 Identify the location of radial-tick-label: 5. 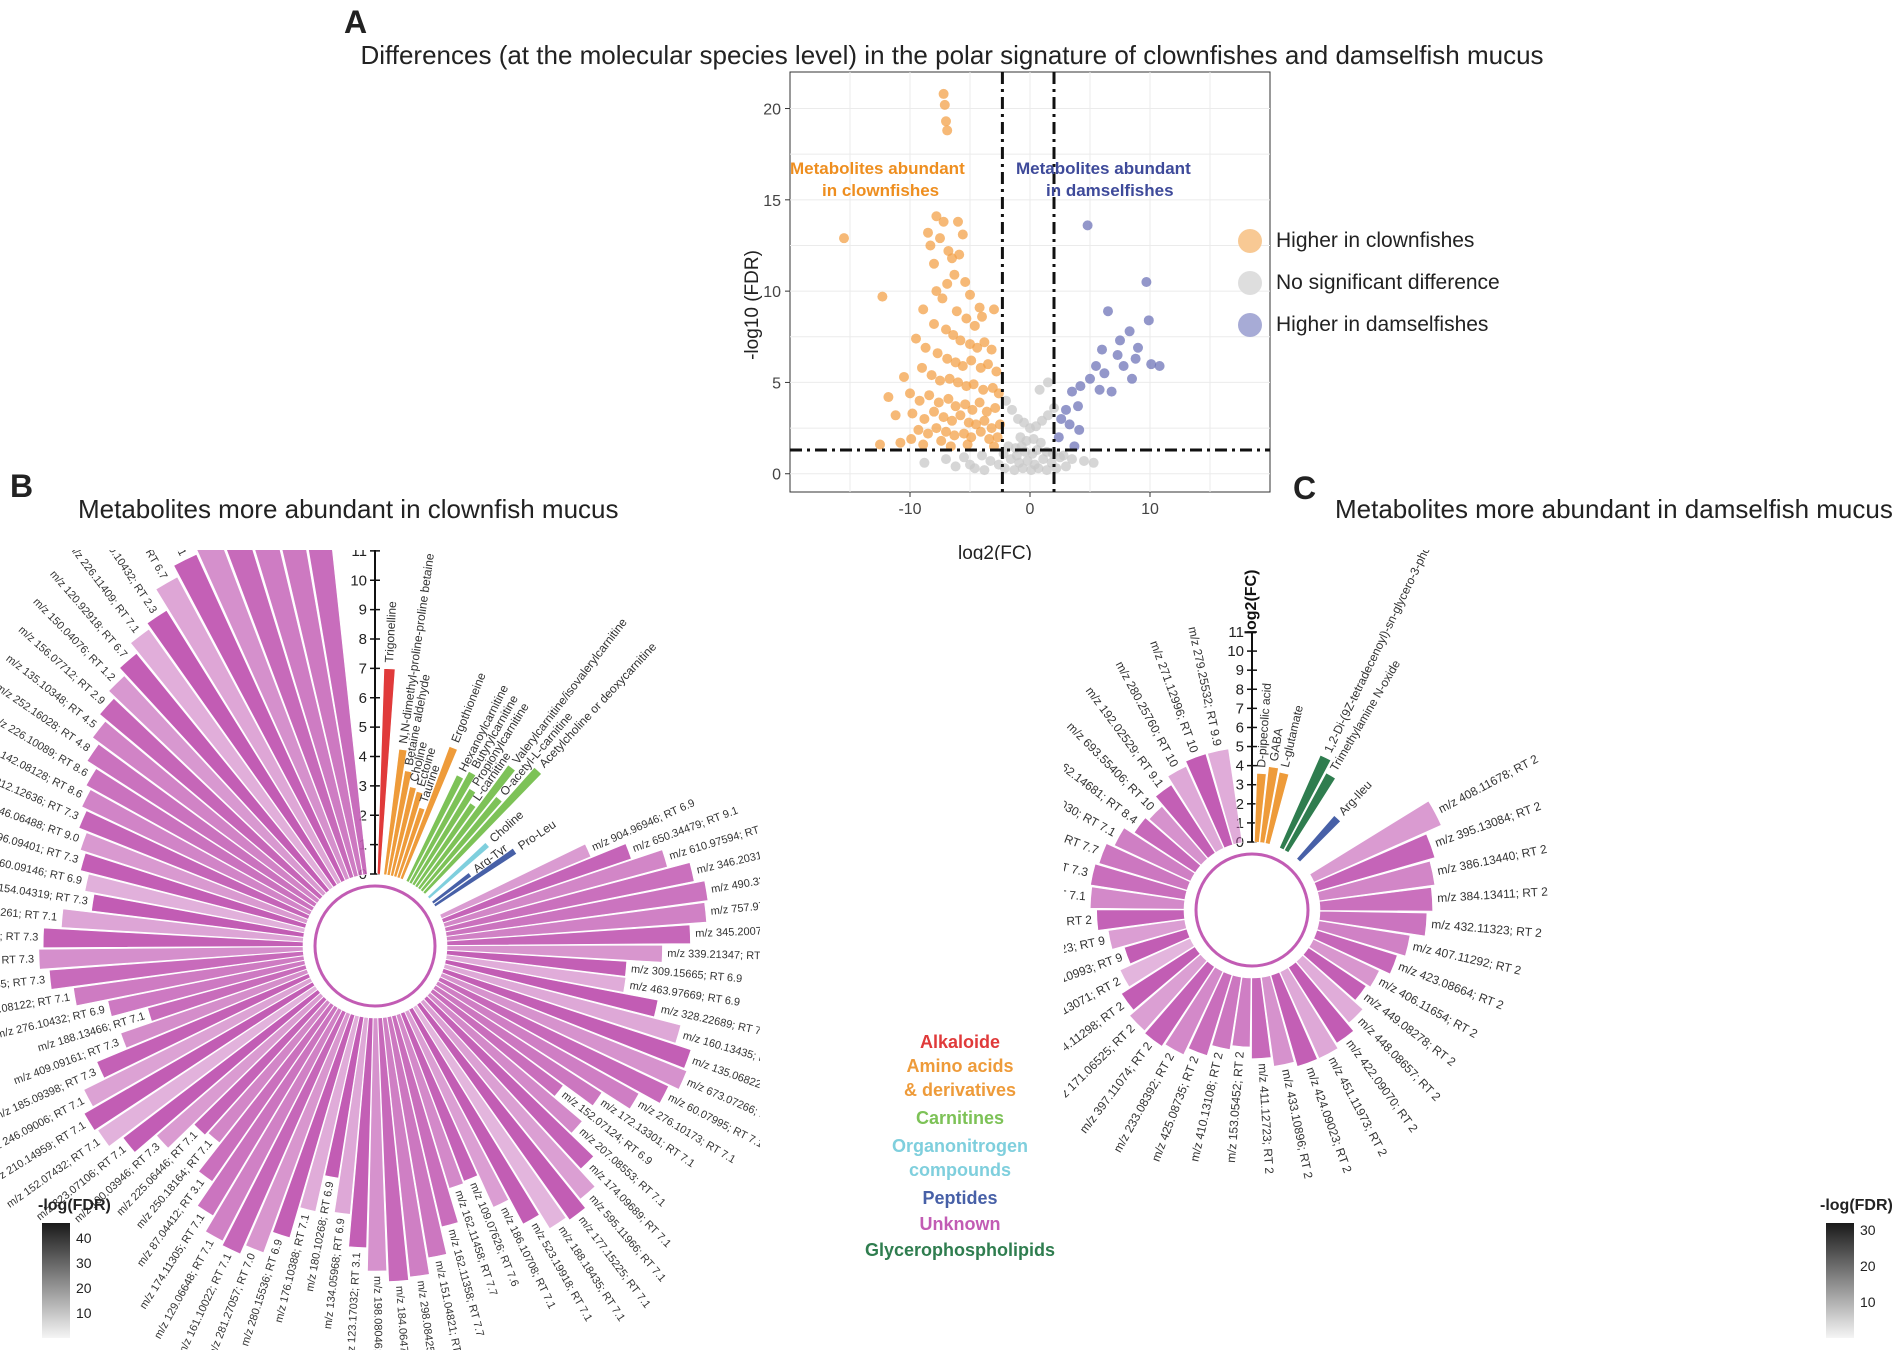
(1240, 747).